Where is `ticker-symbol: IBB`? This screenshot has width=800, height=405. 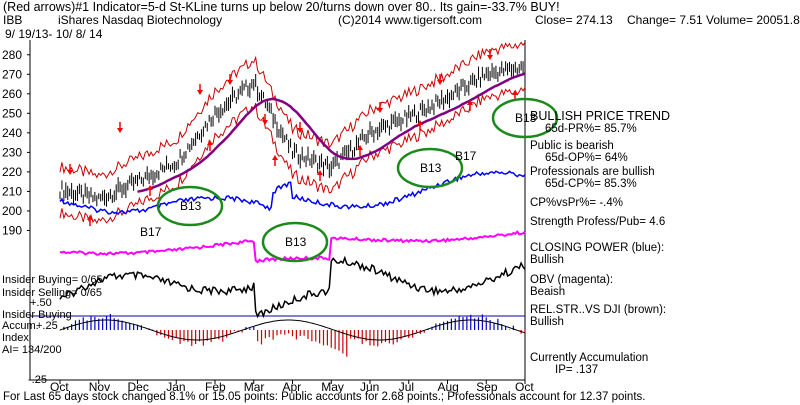 ticker-symbol: IBB is located at coordinates (13, 20).